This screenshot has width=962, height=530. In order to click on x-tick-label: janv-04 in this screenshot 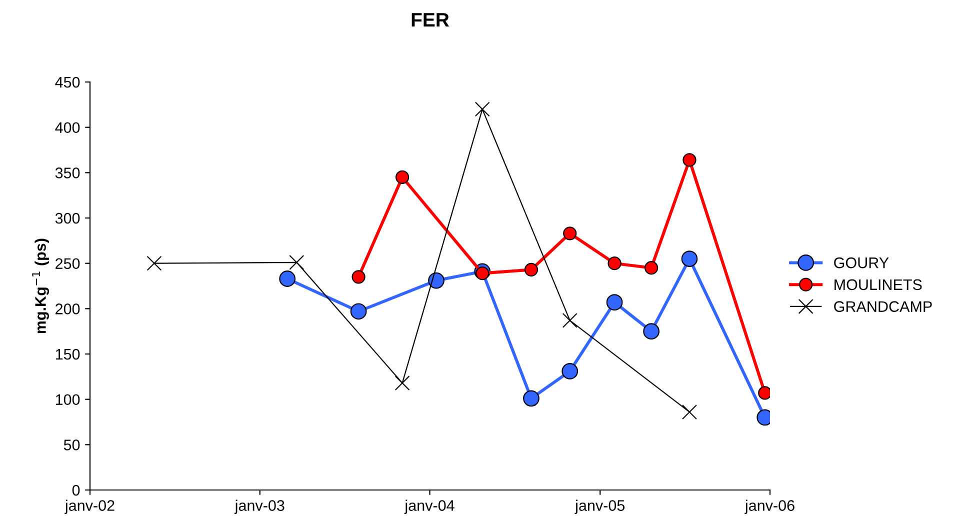, I will do `click(429, 507)`.